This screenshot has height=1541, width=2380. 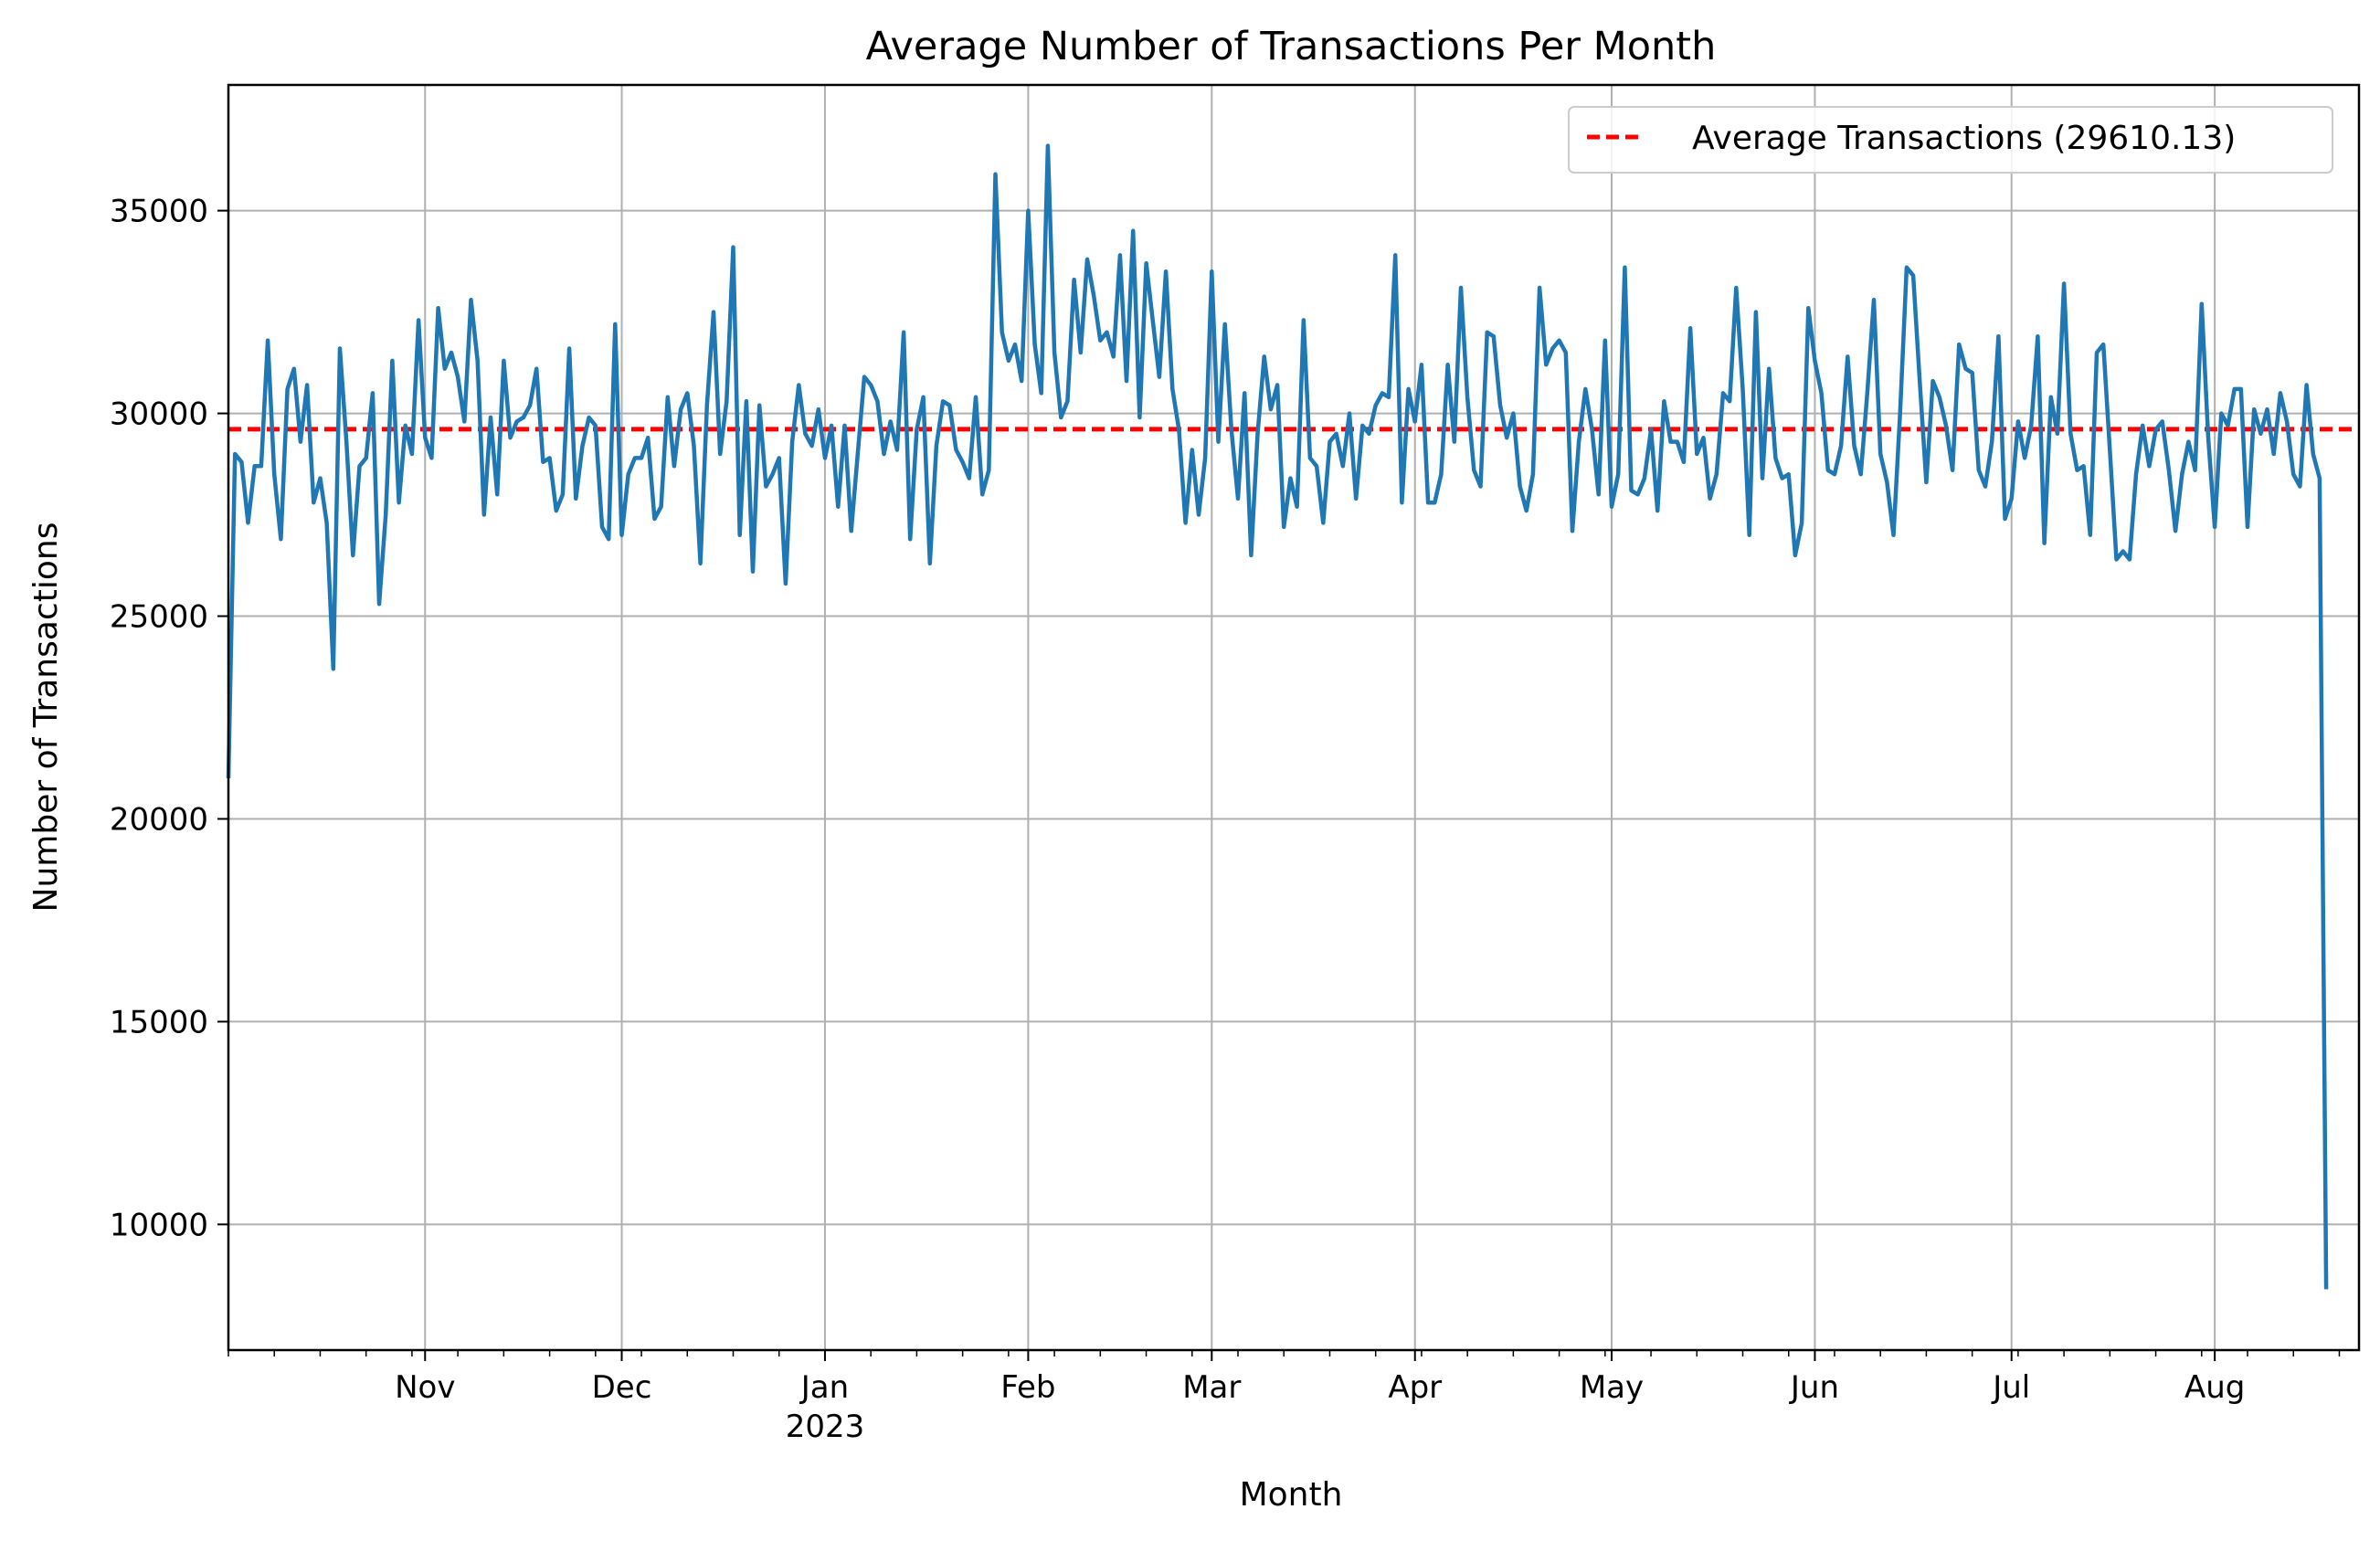 What do you see at coordinates (826, 1427) in the screenshot?
I see `x-tick-sublabel: 2023` at bounding box center [826, 1427].